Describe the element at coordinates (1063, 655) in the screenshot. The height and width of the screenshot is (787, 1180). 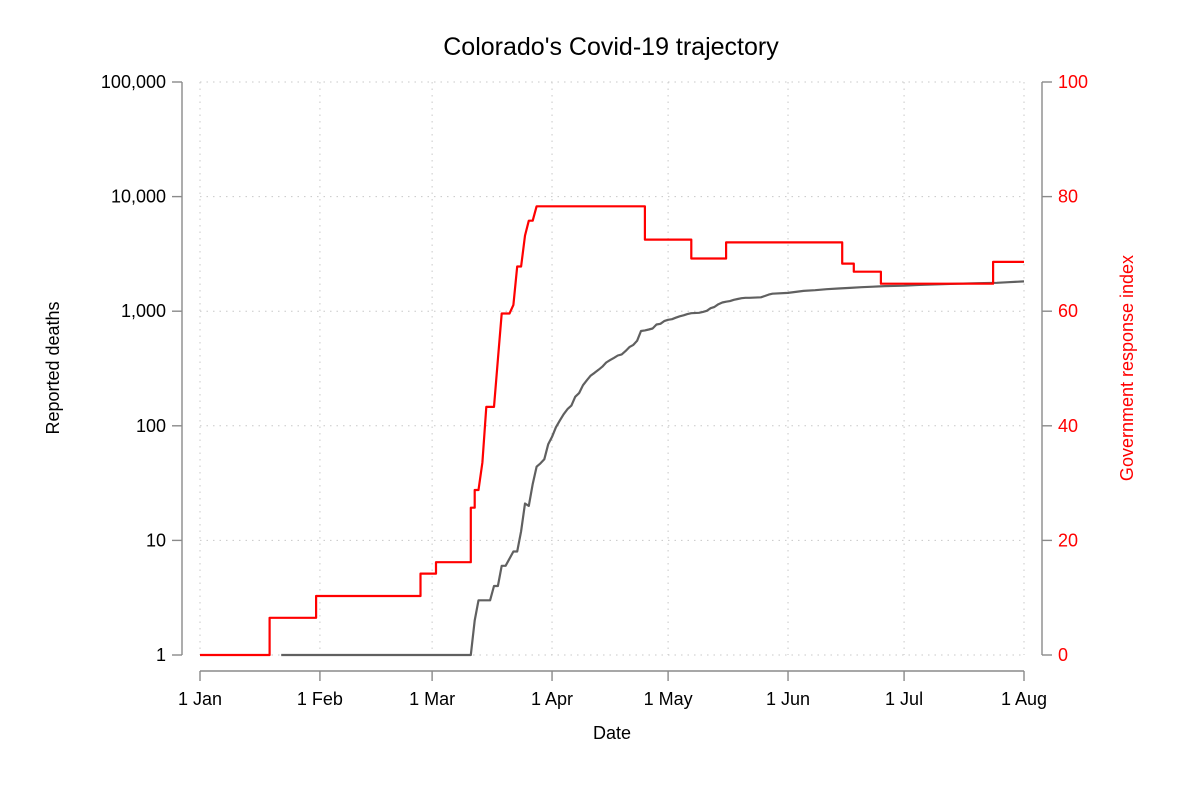
I see `right-y-tick-label: 0` at that location.